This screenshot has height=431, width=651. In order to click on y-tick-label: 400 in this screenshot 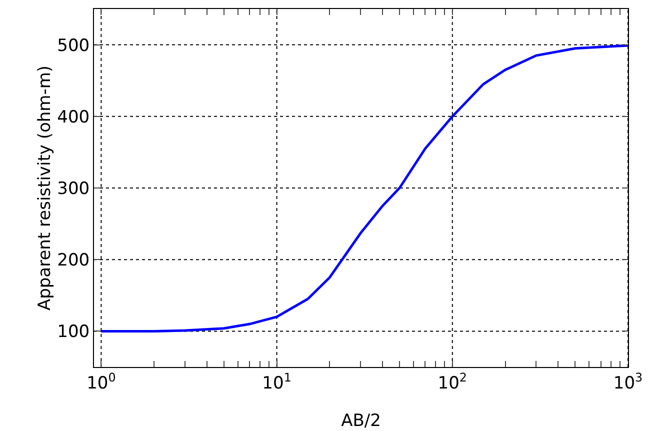, I will do `click(73, 117)`.